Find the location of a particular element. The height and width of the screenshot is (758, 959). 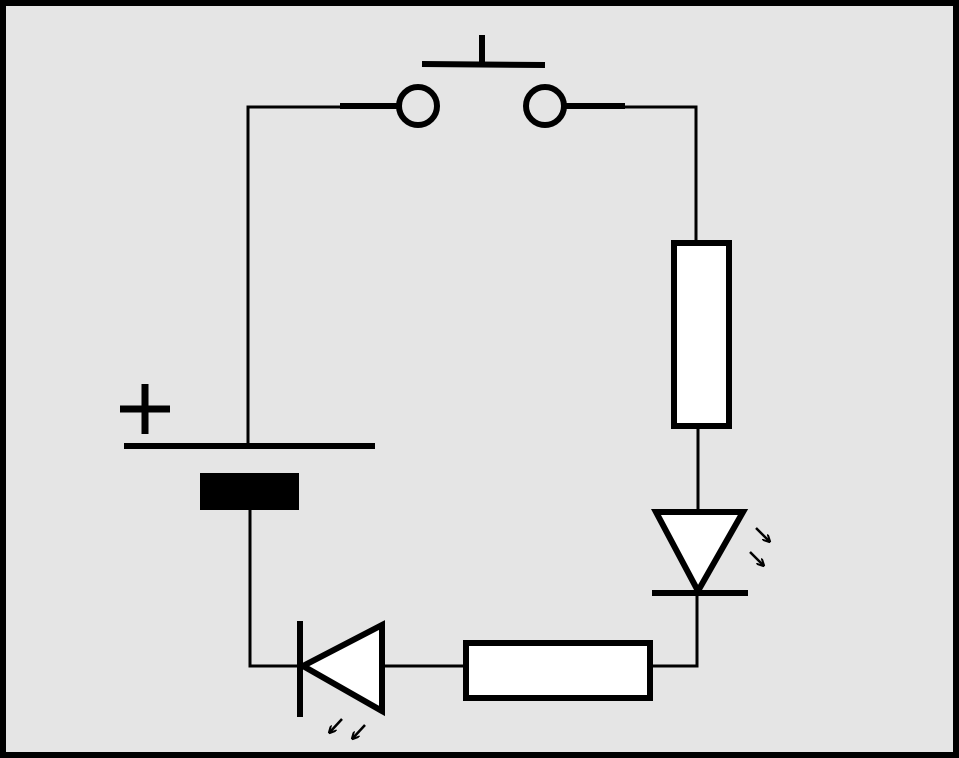

photodiode is located at coordinates (340, 679).